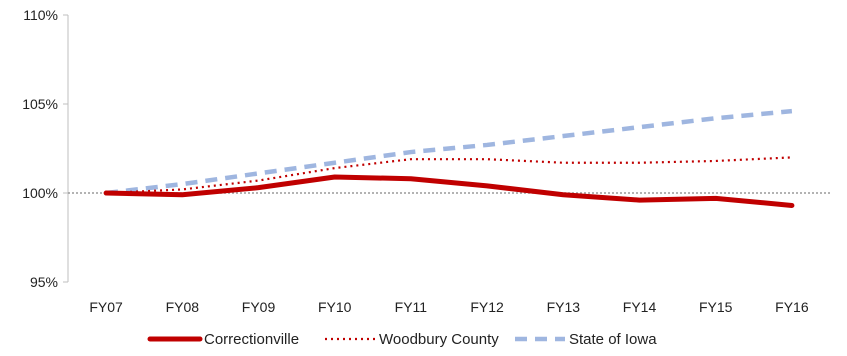 This screenshot has height=356, width=847. What do you see at coordinates (439, 339) in the screenshot?
I see `legend-label: Woodbury County` at bounding box center [439, 339].